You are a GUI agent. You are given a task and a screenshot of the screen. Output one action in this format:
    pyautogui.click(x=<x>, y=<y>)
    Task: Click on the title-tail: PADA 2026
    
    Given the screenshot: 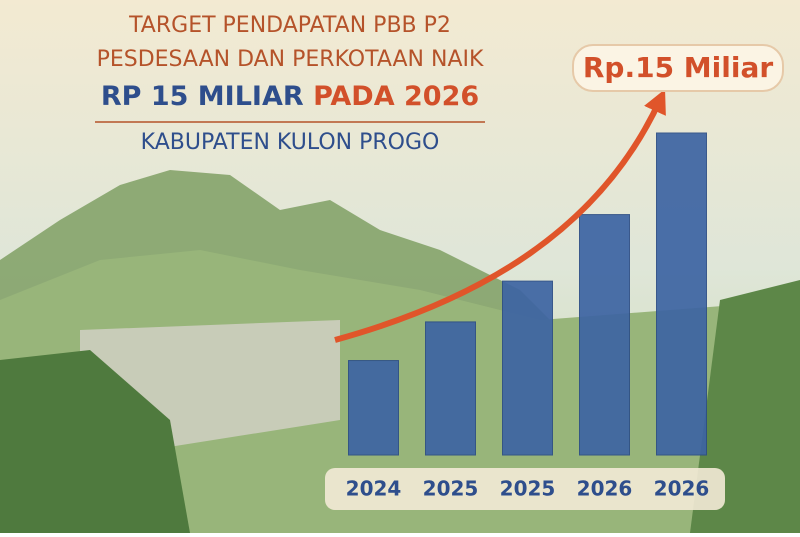 What is the action you would take?
    pyautogui.click(x=396, y=96)
    